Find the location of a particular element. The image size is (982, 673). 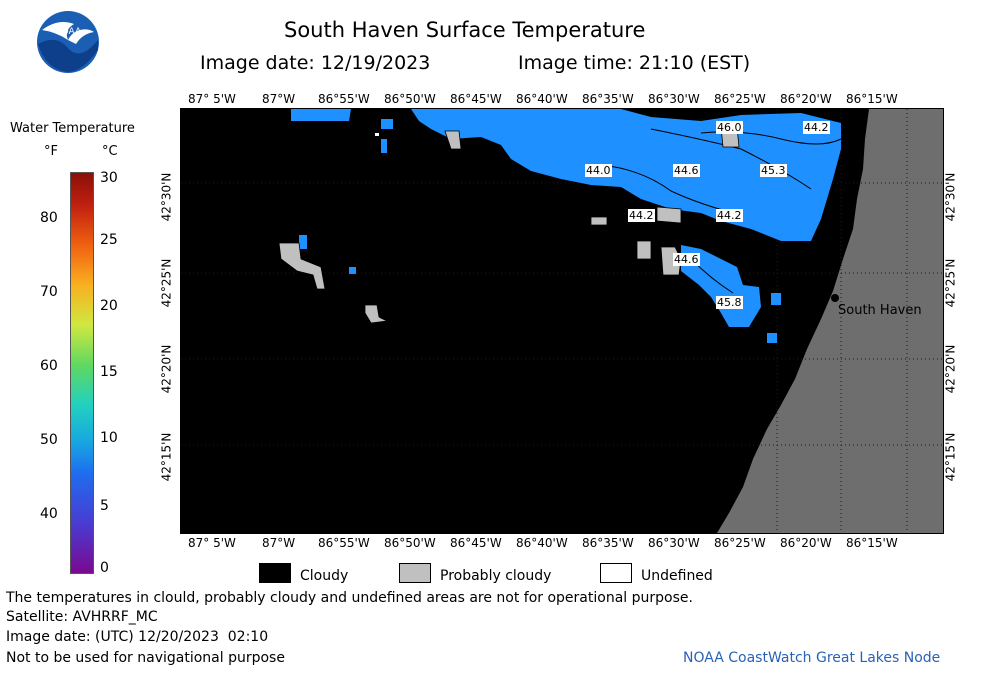

longitude-label-bottom: 87° 5'W is located at coordinates (212, 543).